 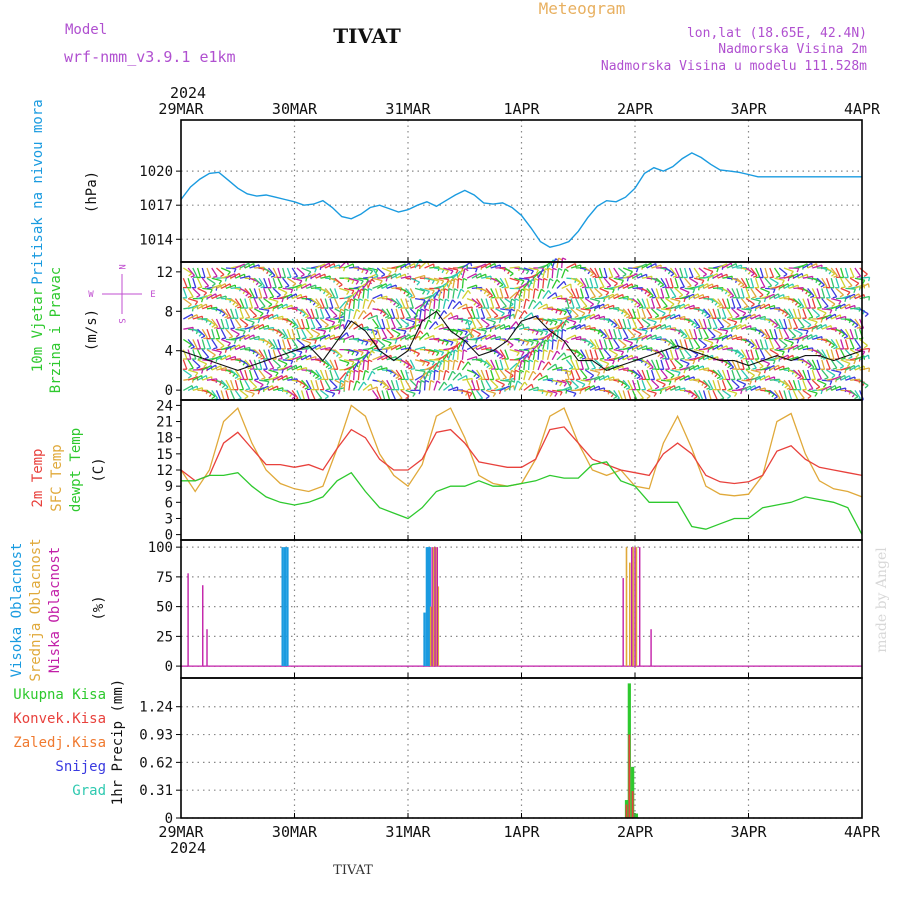 What do you see at coordinates (59, 743) in the screenshot?
I see `precip-legend-2: Zaledj.Kisa` at bounding box center [59, 743].